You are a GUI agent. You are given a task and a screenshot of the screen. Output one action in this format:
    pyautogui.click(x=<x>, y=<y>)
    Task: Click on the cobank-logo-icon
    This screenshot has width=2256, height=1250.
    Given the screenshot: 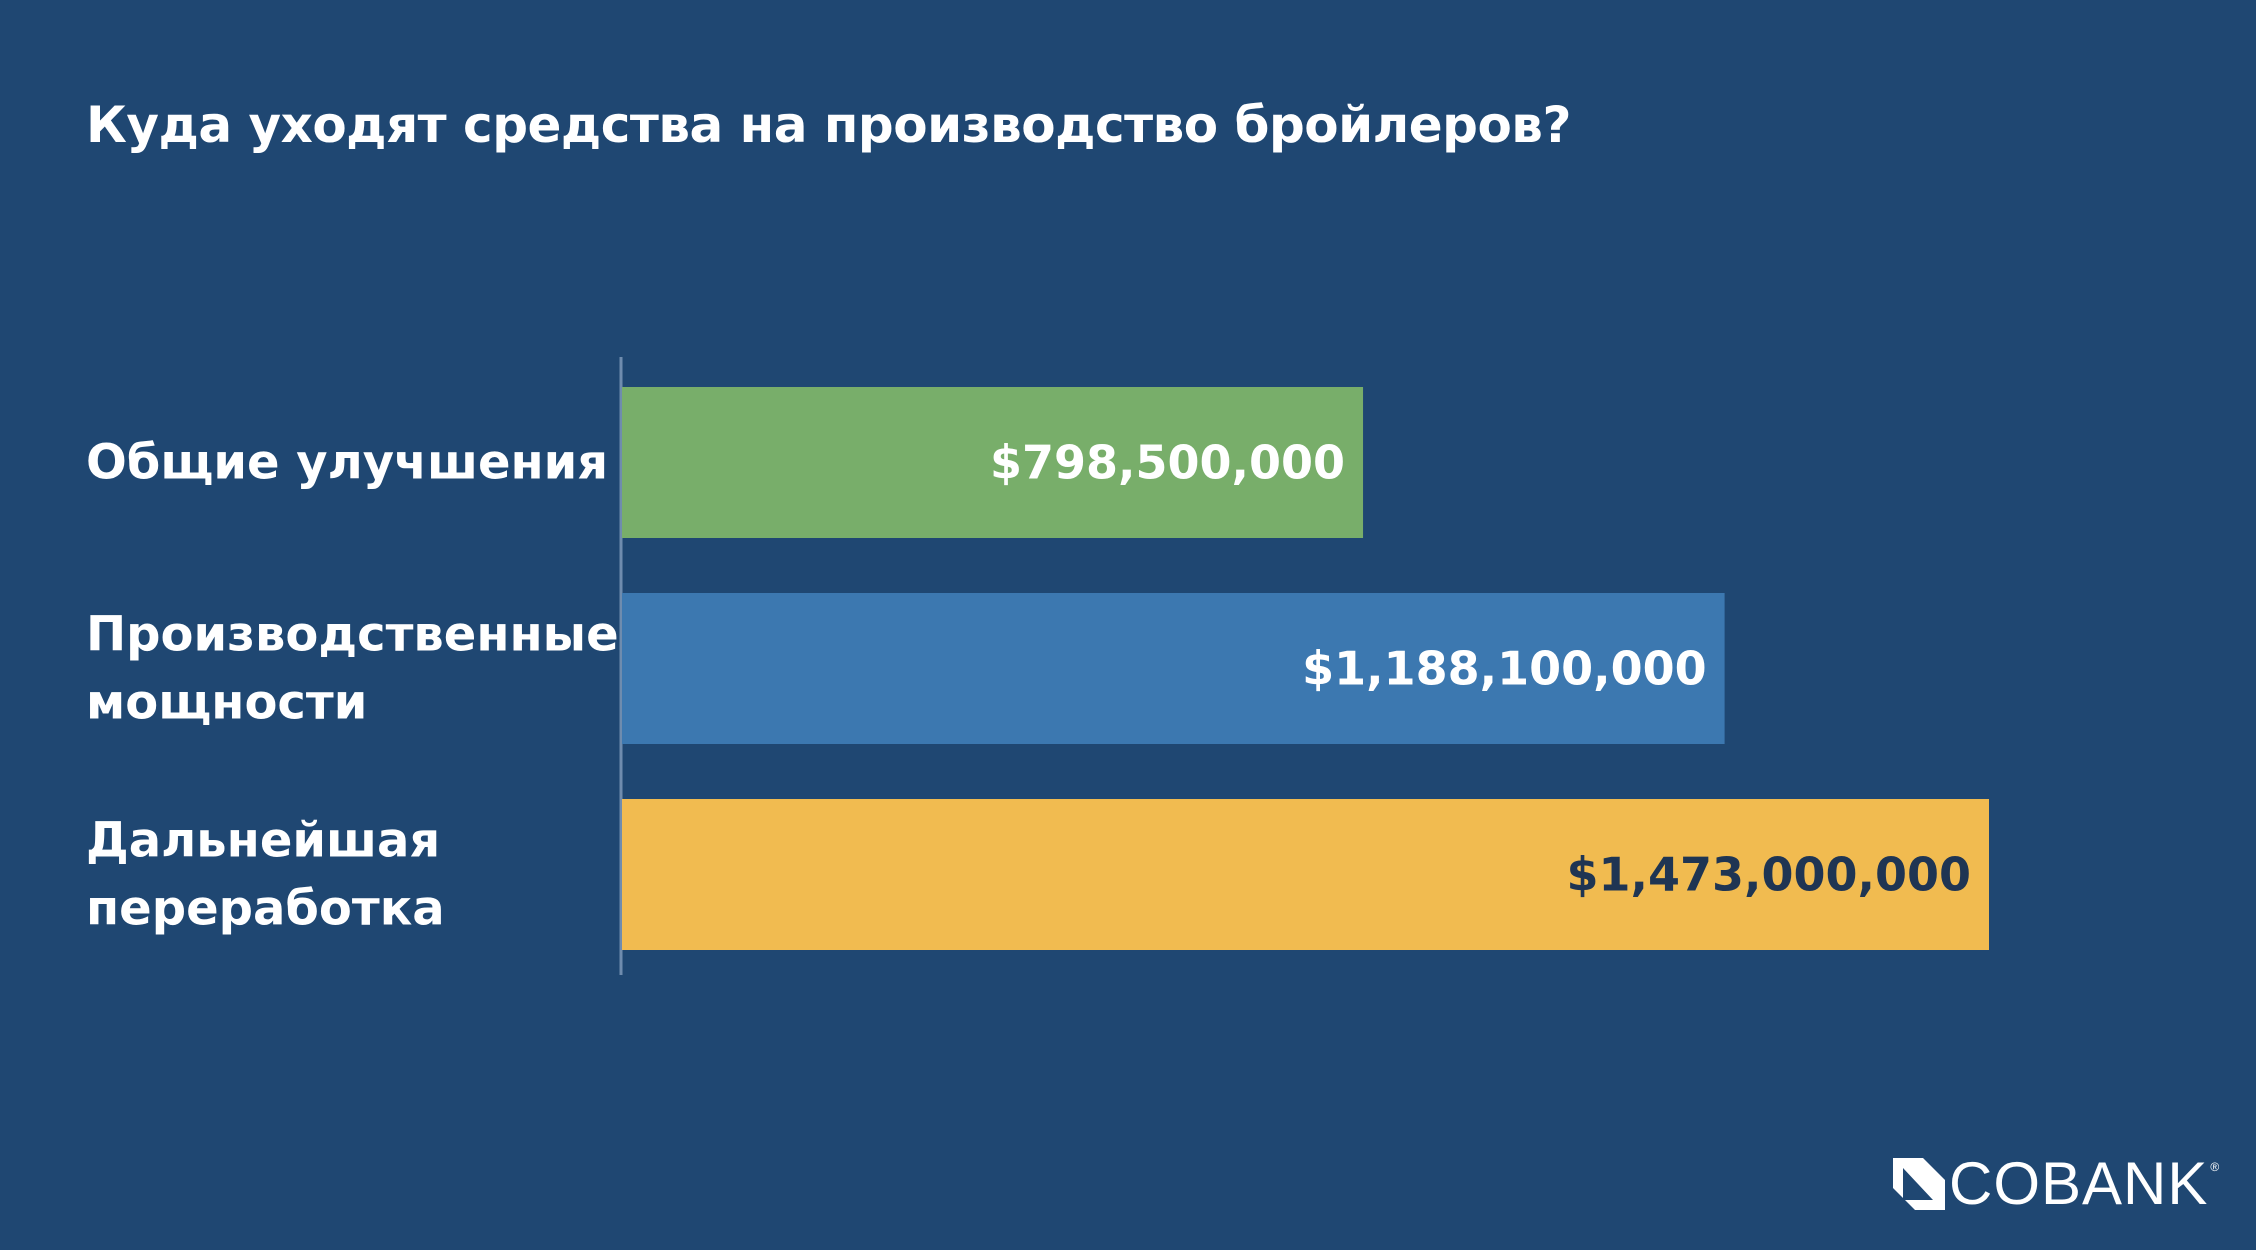 What is the action you would take?
    pyautogui.click(x=1919, y=1184)
    